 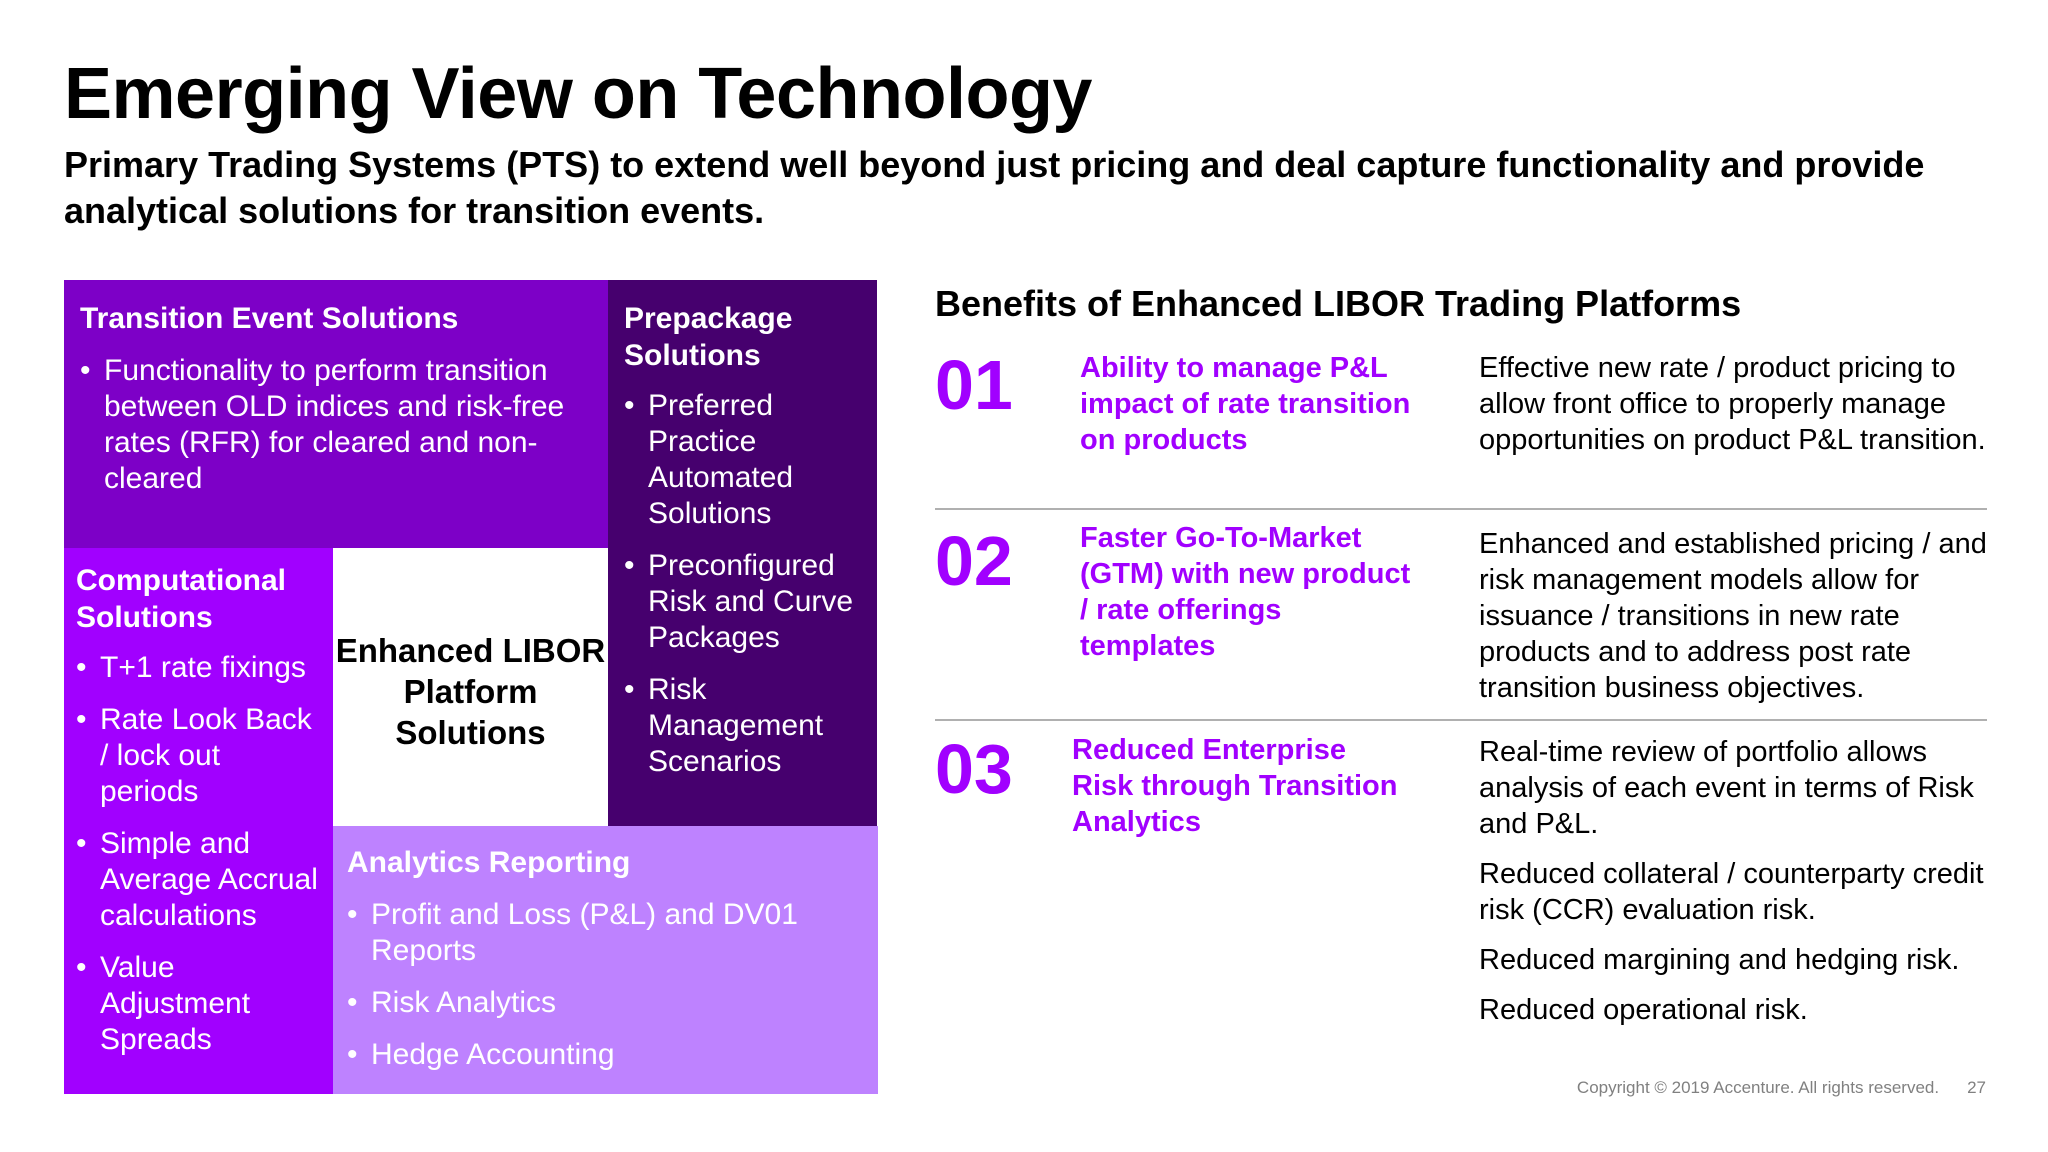 What do you see at coordinates (578, 94) in the screenshot?
I see `page-title: Emerging View on Technology` at bounding box center [578, 94].